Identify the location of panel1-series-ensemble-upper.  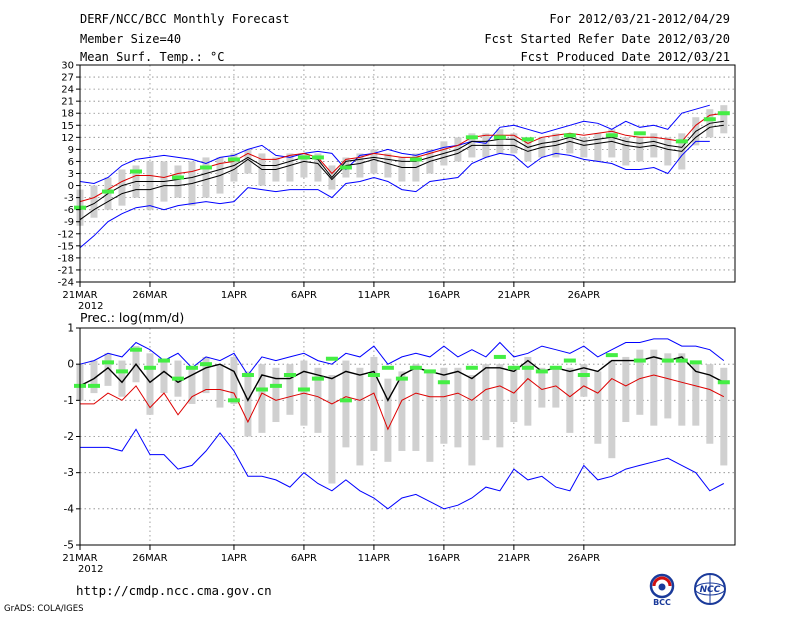
(401, 157).